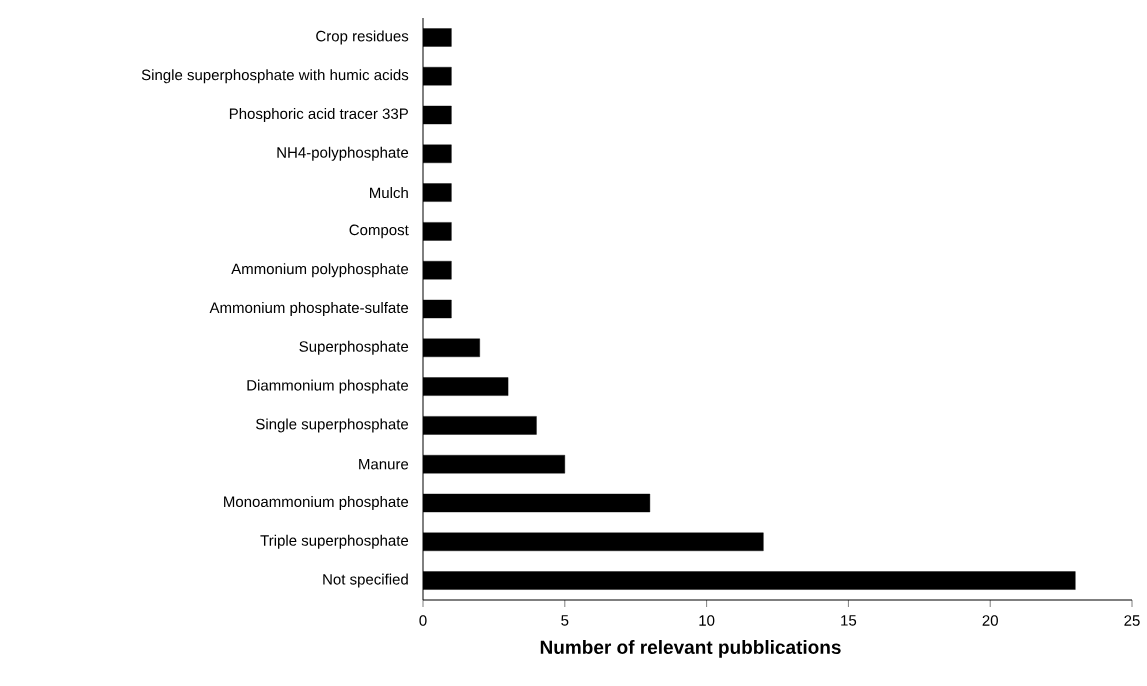 The height and width of the screenshot is (686, 1147). What do you see at coordinates (275, 76) in the screenshot?
I see `y-tick-label: Single superphosphate with humic acids` at bounding box center [275, 76].